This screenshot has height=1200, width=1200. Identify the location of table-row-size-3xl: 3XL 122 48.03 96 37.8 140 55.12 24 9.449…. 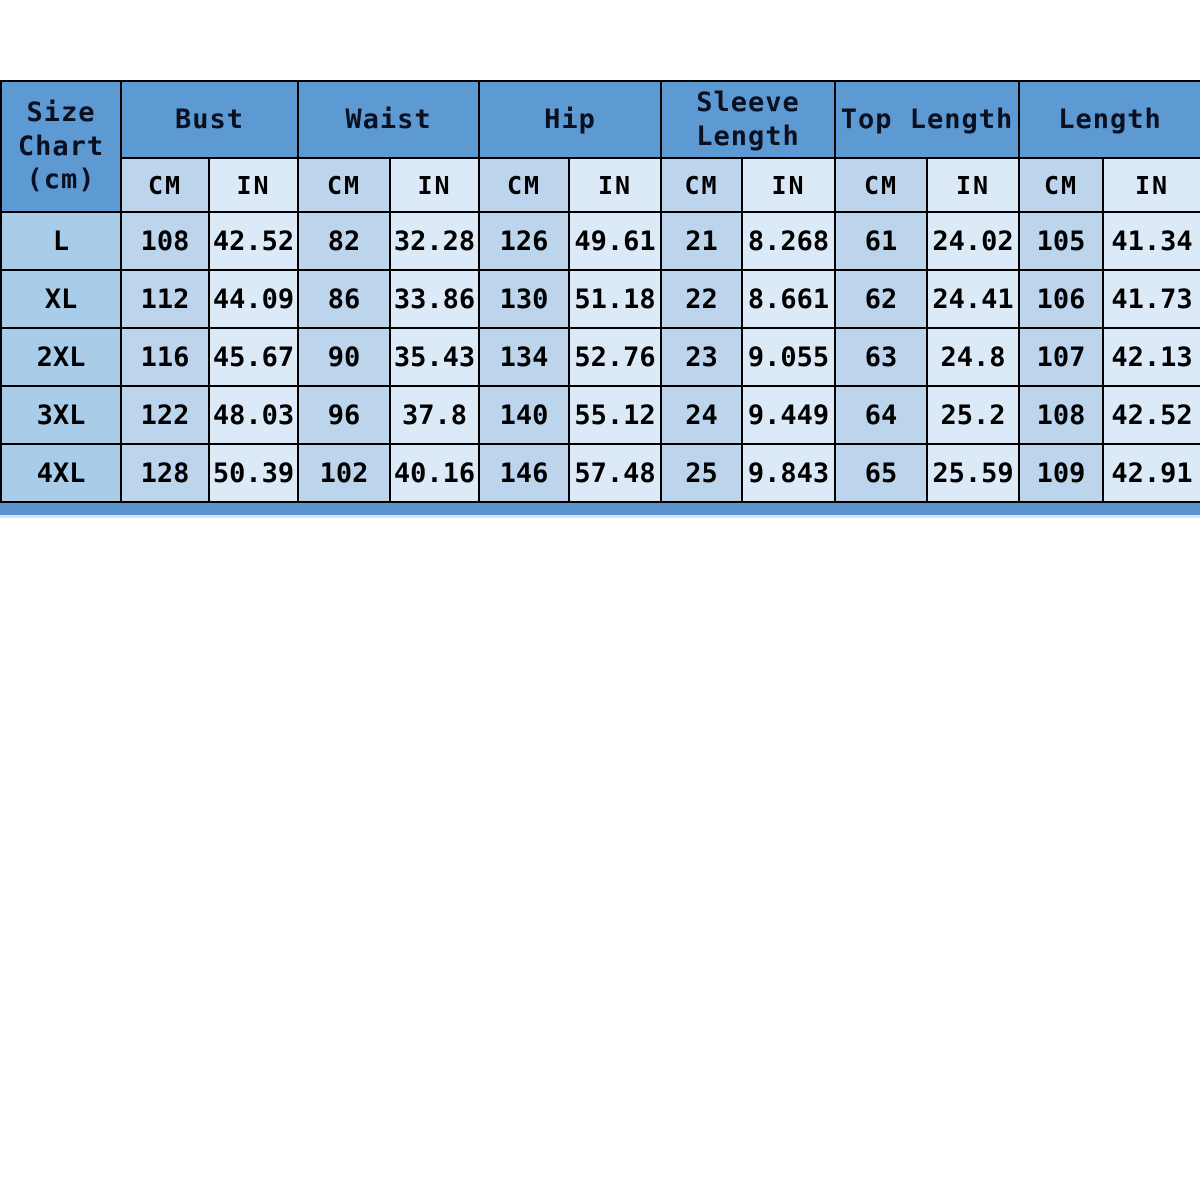
(600, 415).